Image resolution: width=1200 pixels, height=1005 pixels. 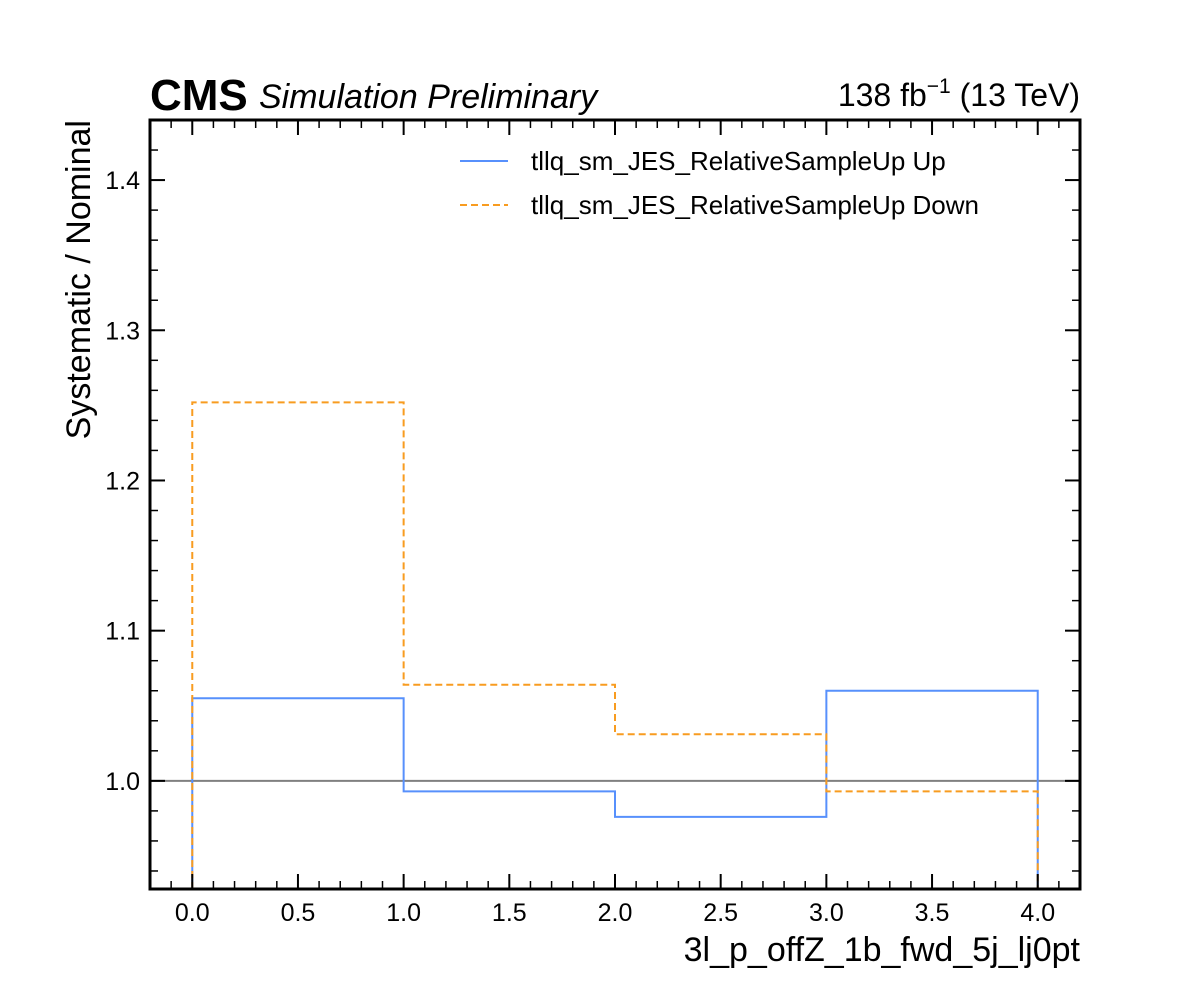 What do you see at coordinates (298, 913) in the screenshot?
I see `x-tick-label: 0.5` at bounding box center [298, 913].